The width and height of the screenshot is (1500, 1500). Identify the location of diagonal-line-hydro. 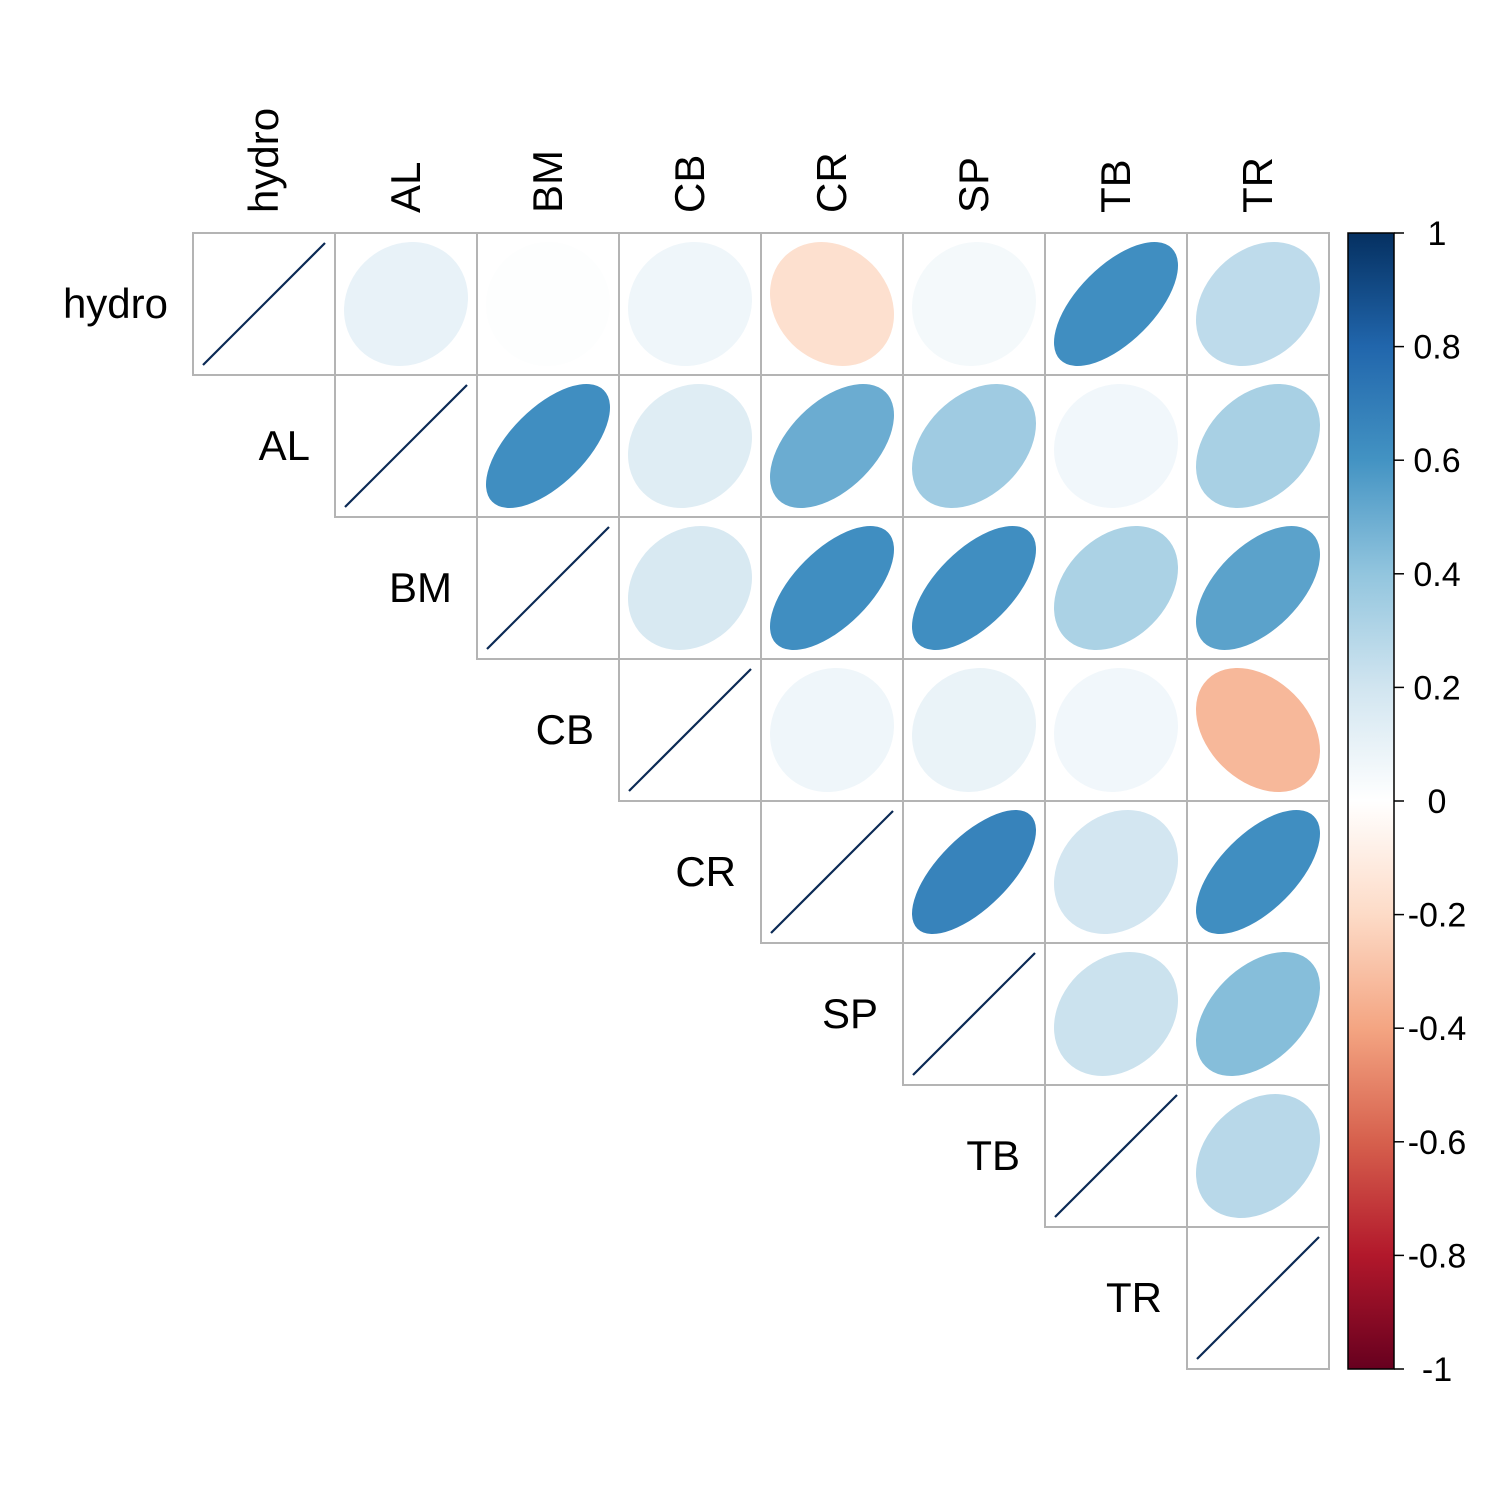
(264, 304).